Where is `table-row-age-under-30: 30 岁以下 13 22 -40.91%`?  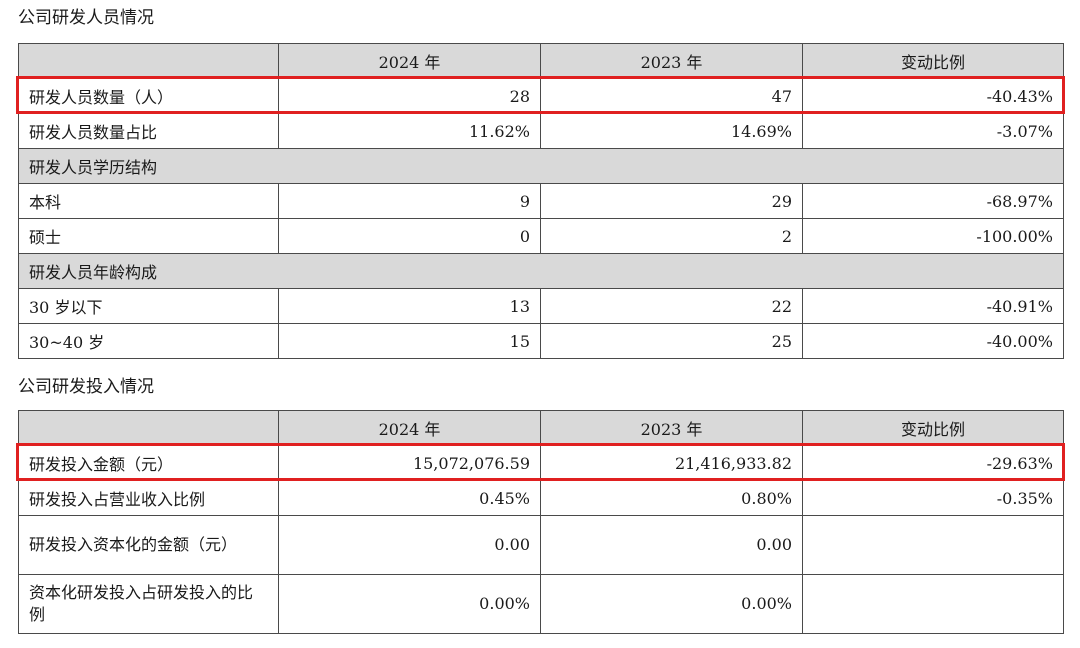
table-row-age-under-30: 30 岁以下 13 22 -40.91% is located at coordinates (541, 306).